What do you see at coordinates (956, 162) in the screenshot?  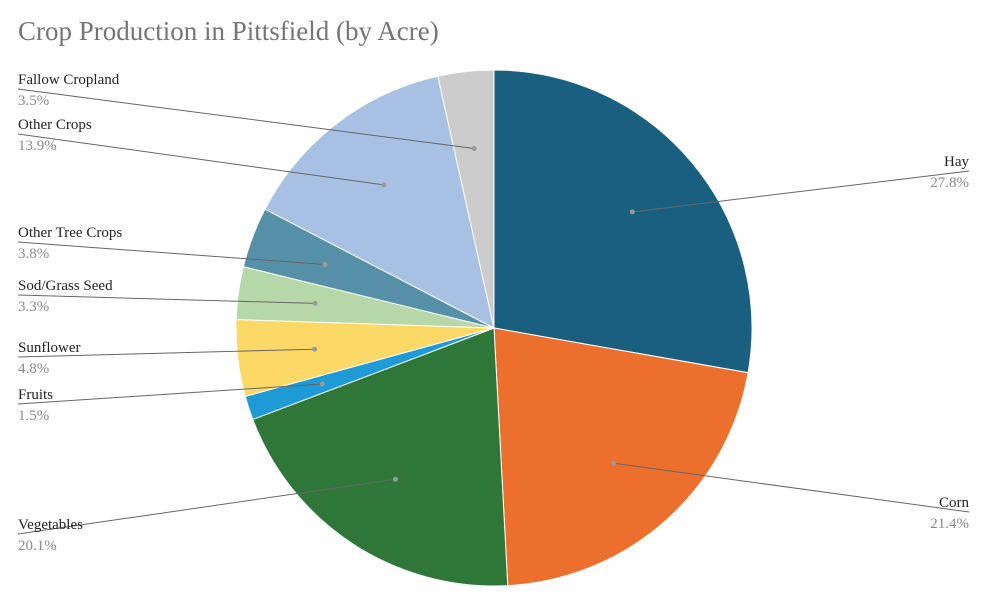 I see `slice-label: Hay` at bounding box center [956, 162].